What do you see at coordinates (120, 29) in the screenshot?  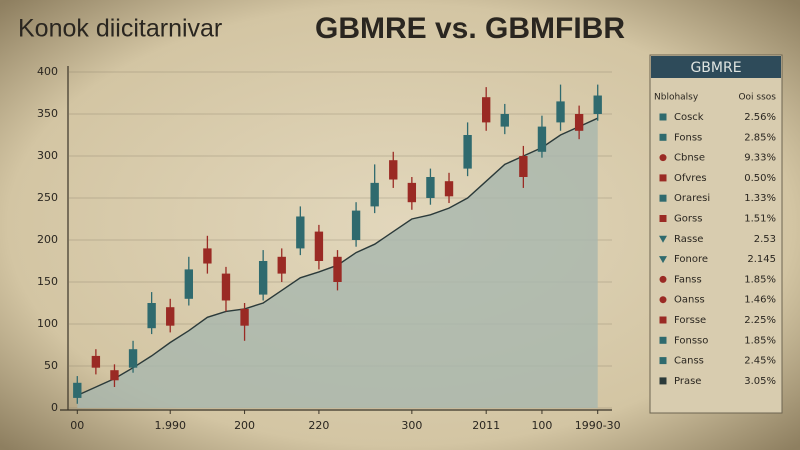 I see `chart-subtitle: Konok diicitarnivar` at bounding box center [120, 29].